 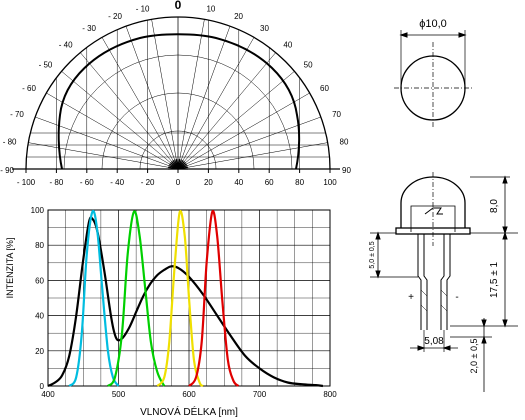 I want to click on chart-xtick-label: 700, so click(x=260, y=394).